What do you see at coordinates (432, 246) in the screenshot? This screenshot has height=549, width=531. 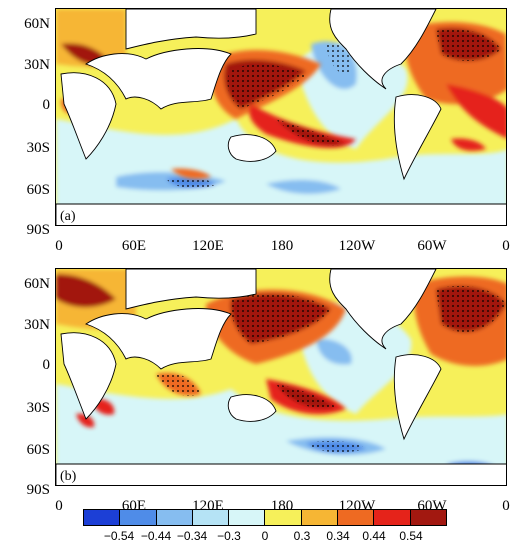 I see `lon-label-a-60w: 60W` at bounding box center [432, 246].